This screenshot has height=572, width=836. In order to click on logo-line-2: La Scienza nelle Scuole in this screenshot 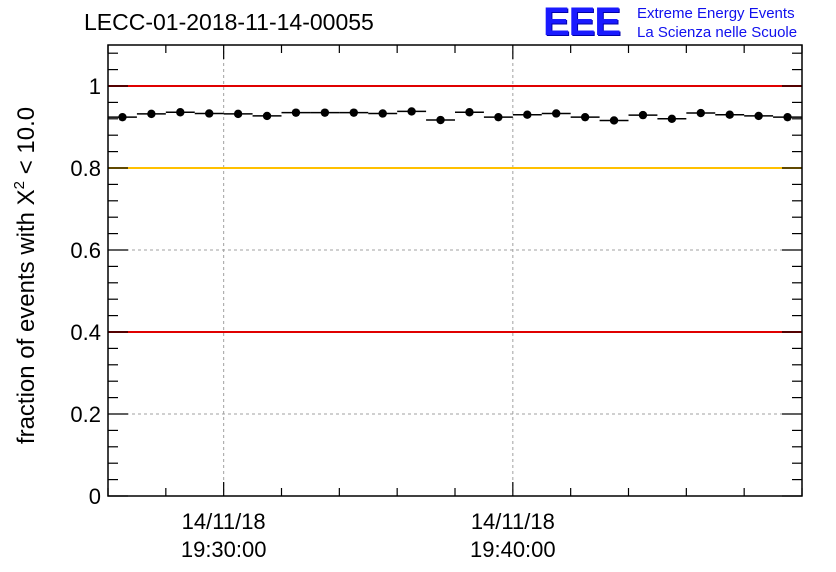, I will do `click(717, 32)`.